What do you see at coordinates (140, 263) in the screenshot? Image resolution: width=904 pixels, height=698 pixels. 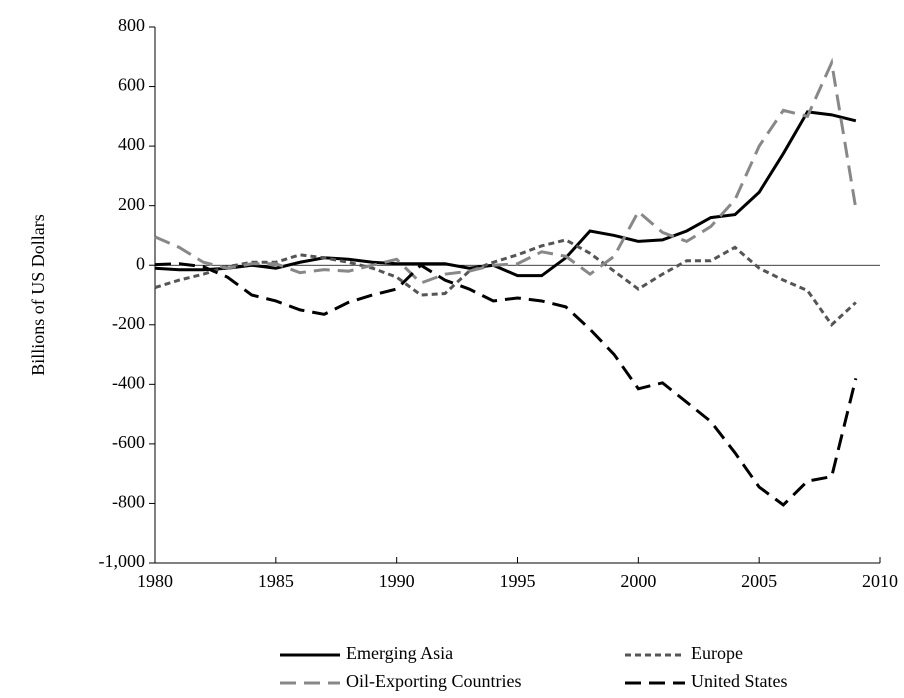 I see `y-tick-label: 0` at bounding box center [140, 263].